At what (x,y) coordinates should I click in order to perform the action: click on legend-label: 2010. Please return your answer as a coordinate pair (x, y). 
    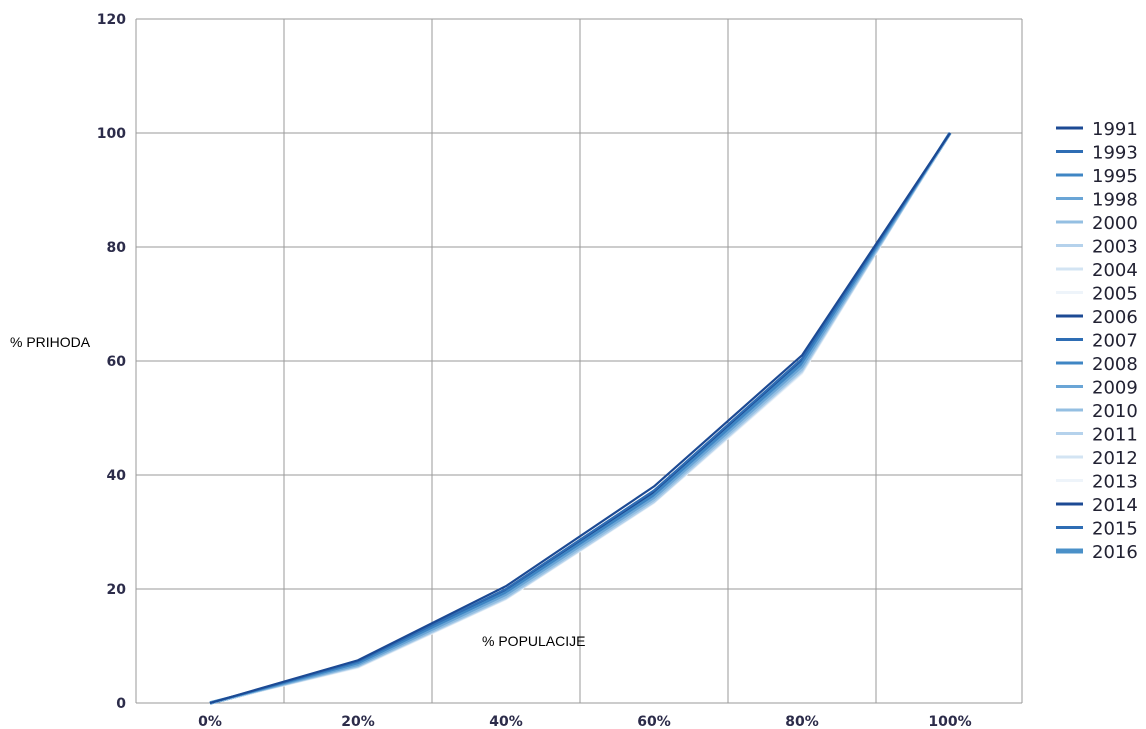
    Looking at the image, I should click on (1115, 411).